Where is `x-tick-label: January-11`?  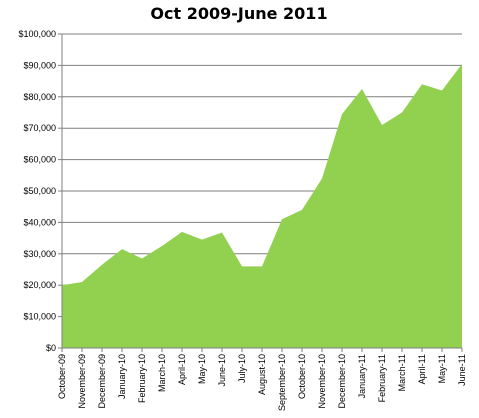
x-tick-label: January-11 is located at coordinates (362, 376).